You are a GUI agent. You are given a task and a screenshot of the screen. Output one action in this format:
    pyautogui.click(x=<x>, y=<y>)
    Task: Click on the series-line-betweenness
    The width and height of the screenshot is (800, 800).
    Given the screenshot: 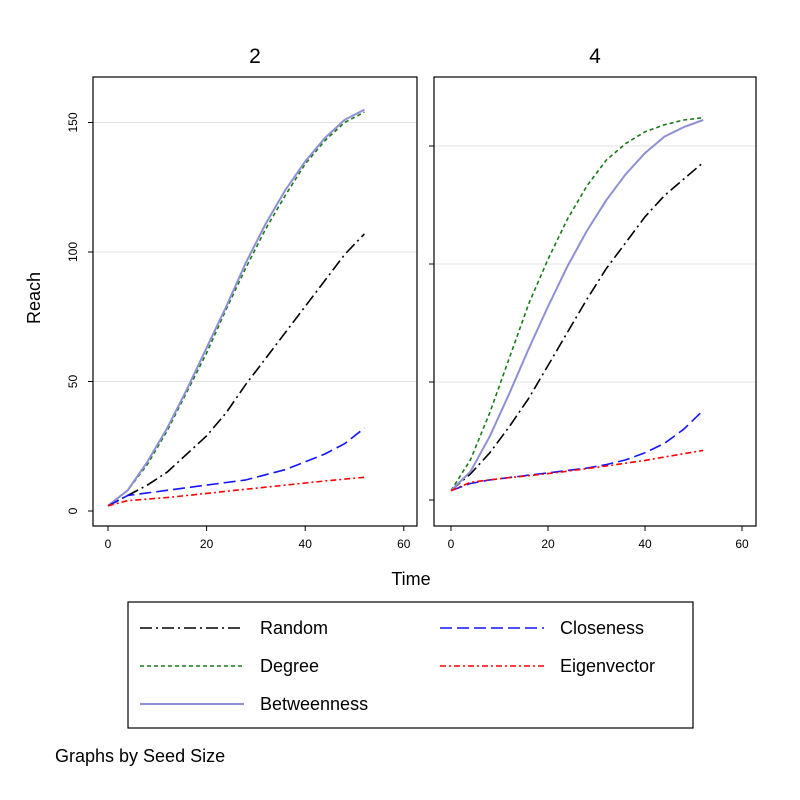 What is the action you would take?
    pyautogui.click(x=577, y=305)
    